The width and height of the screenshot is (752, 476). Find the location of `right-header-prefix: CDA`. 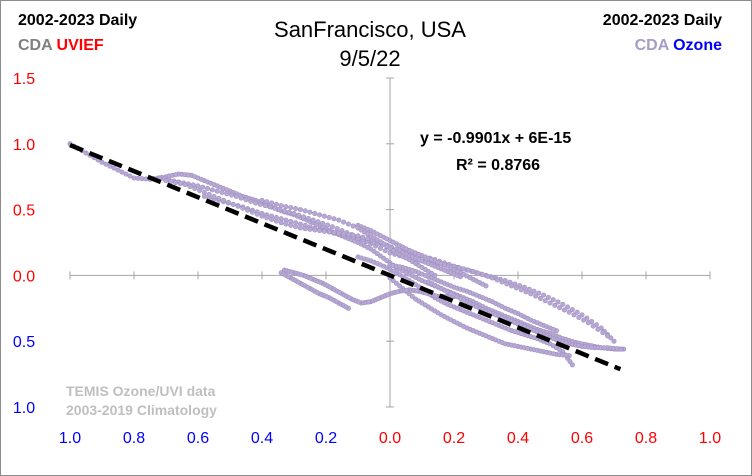

right-header-prefix: CDA is located at coordinates (651, 45).